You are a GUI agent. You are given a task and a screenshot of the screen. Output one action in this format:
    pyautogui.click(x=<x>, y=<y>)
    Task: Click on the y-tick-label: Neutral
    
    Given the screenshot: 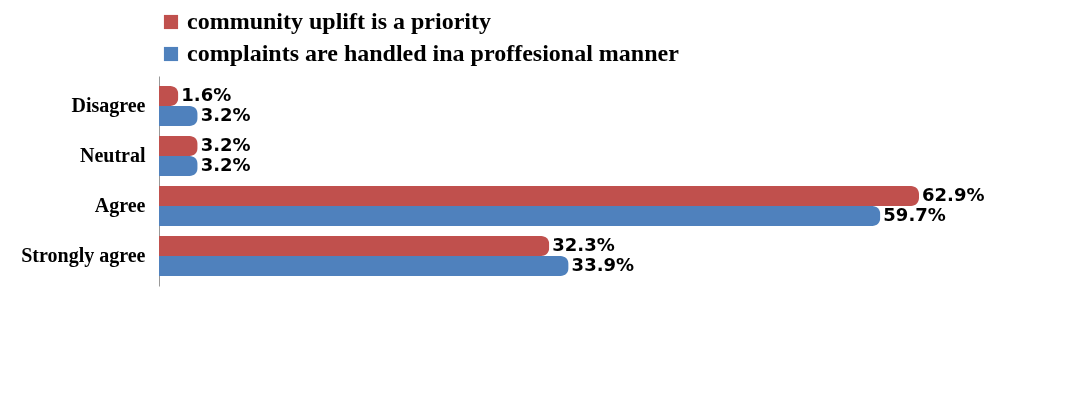 What is the action you would take?
    pyautogui.click(x=112, y=155)
    